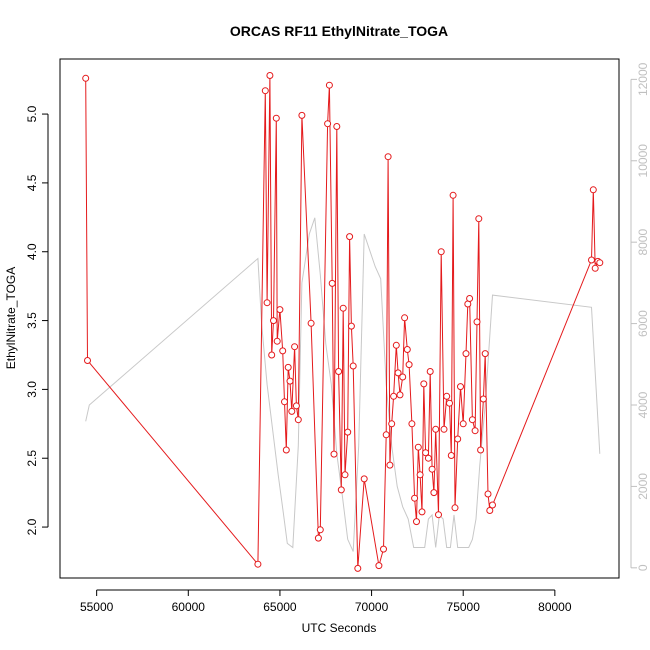 This screenshot has height=650, width=650. Describe the element at coordinates (32, 458) in the screenshot. I see `y-tick-label: 2.5` at that location.